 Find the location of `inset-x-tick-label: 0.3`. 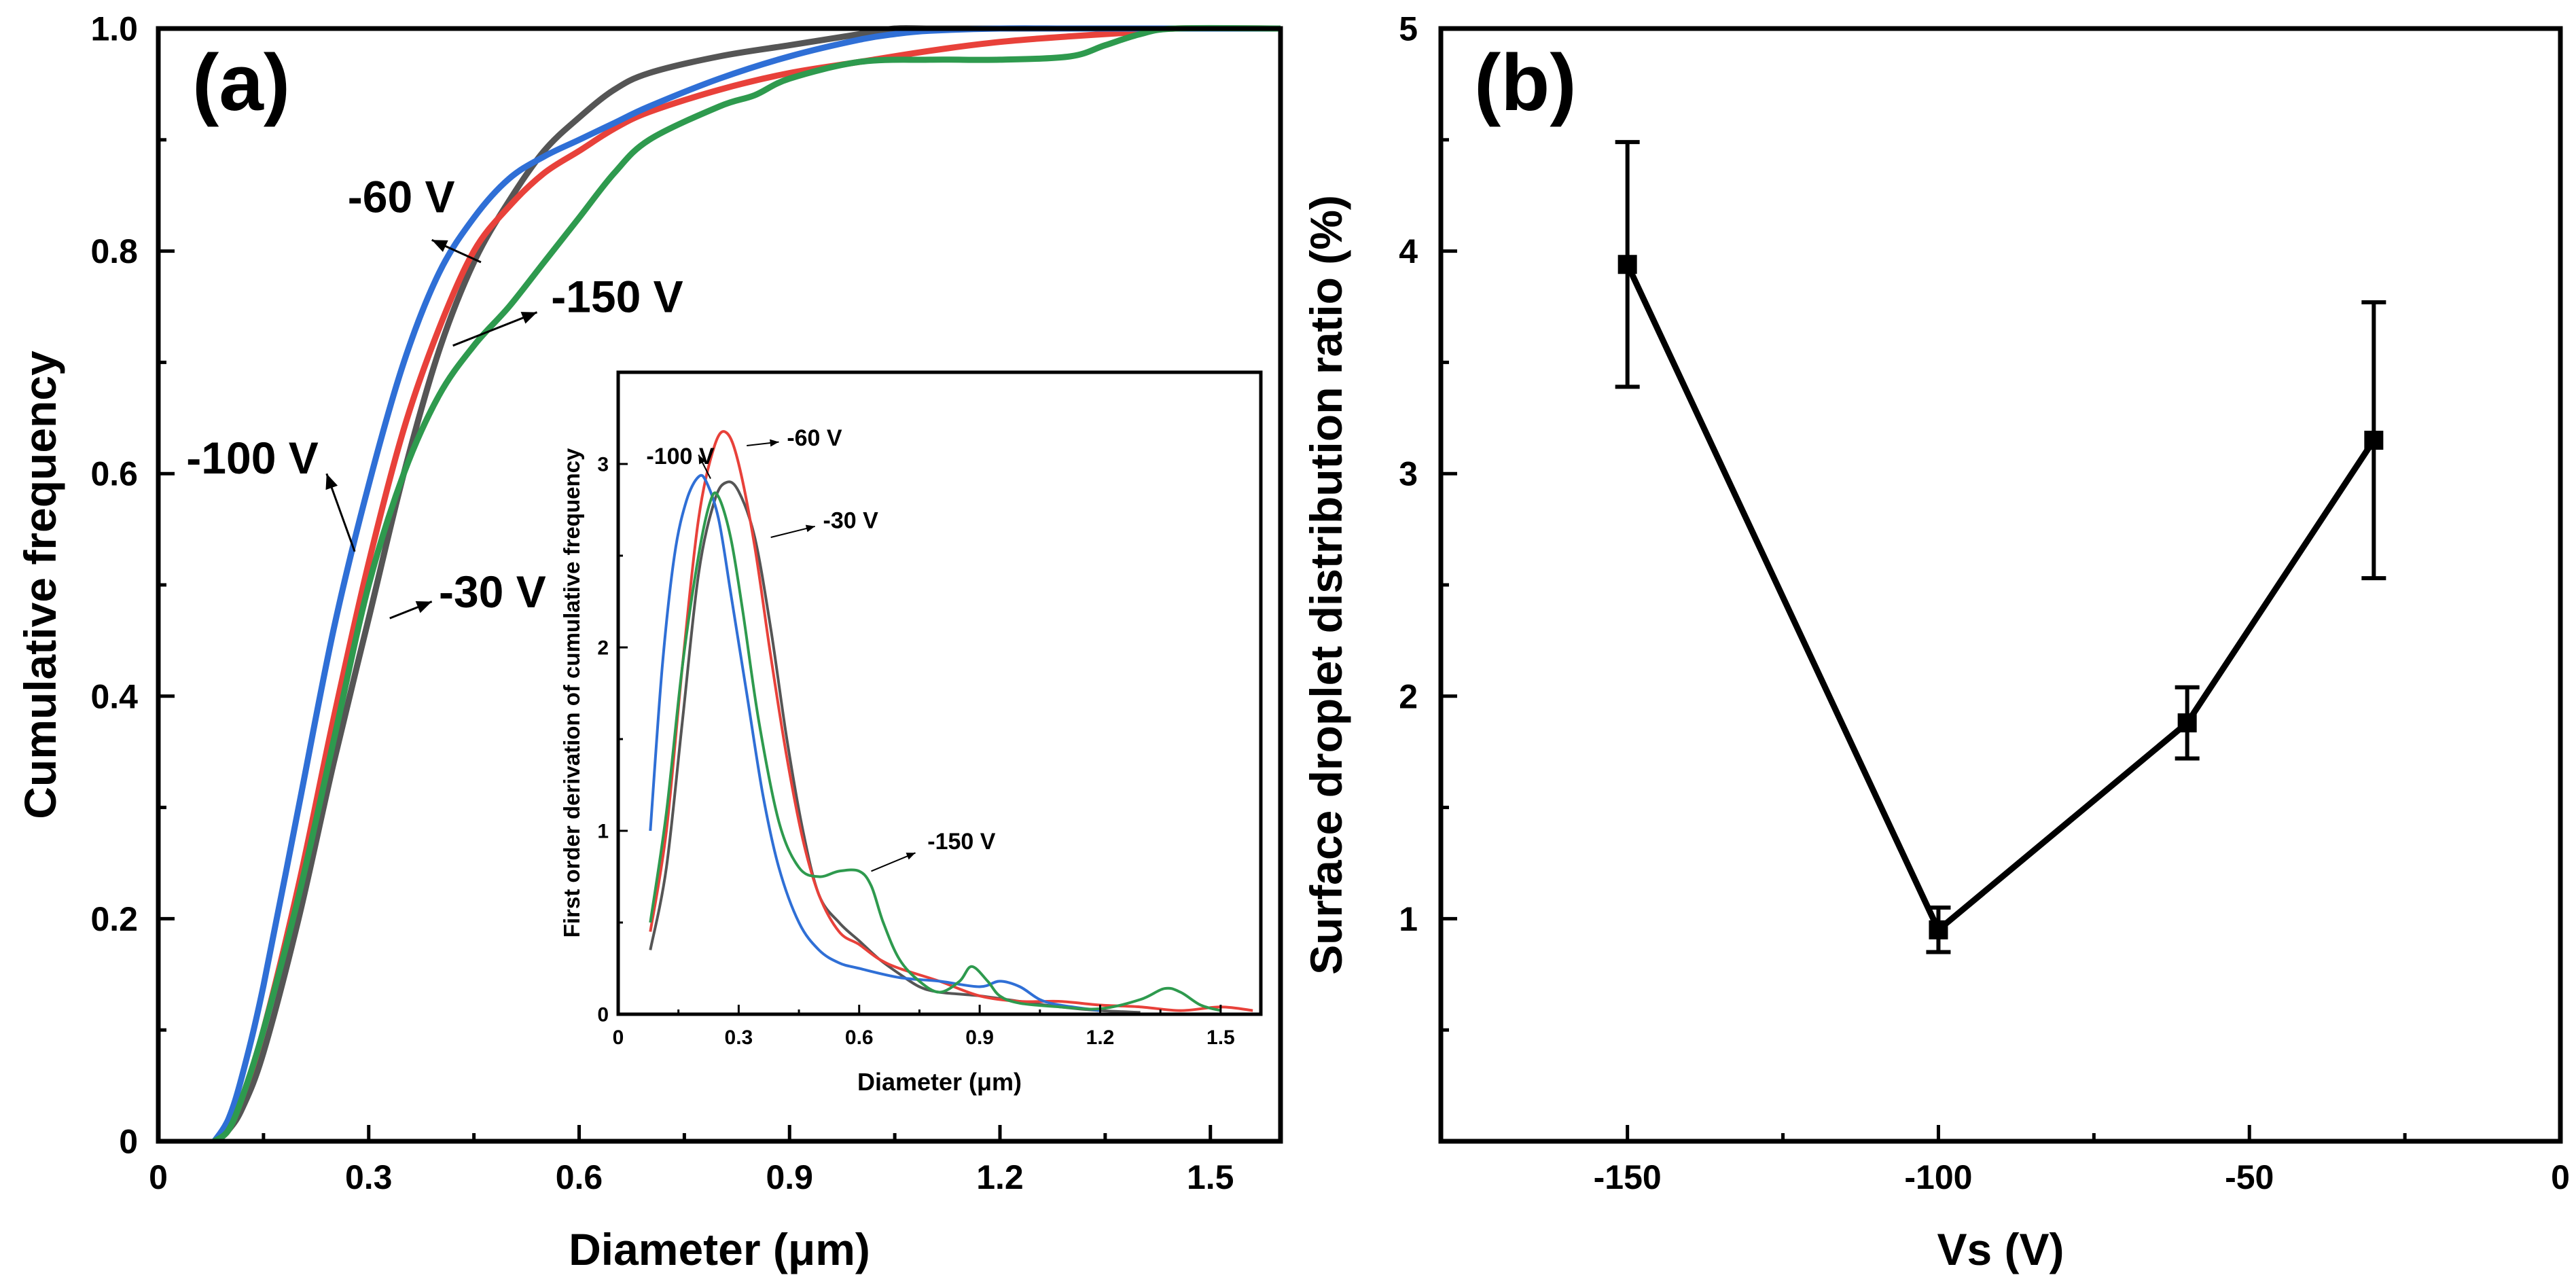

inset-x-tick-label: 0.3 is located at coordinates (739, 1037).